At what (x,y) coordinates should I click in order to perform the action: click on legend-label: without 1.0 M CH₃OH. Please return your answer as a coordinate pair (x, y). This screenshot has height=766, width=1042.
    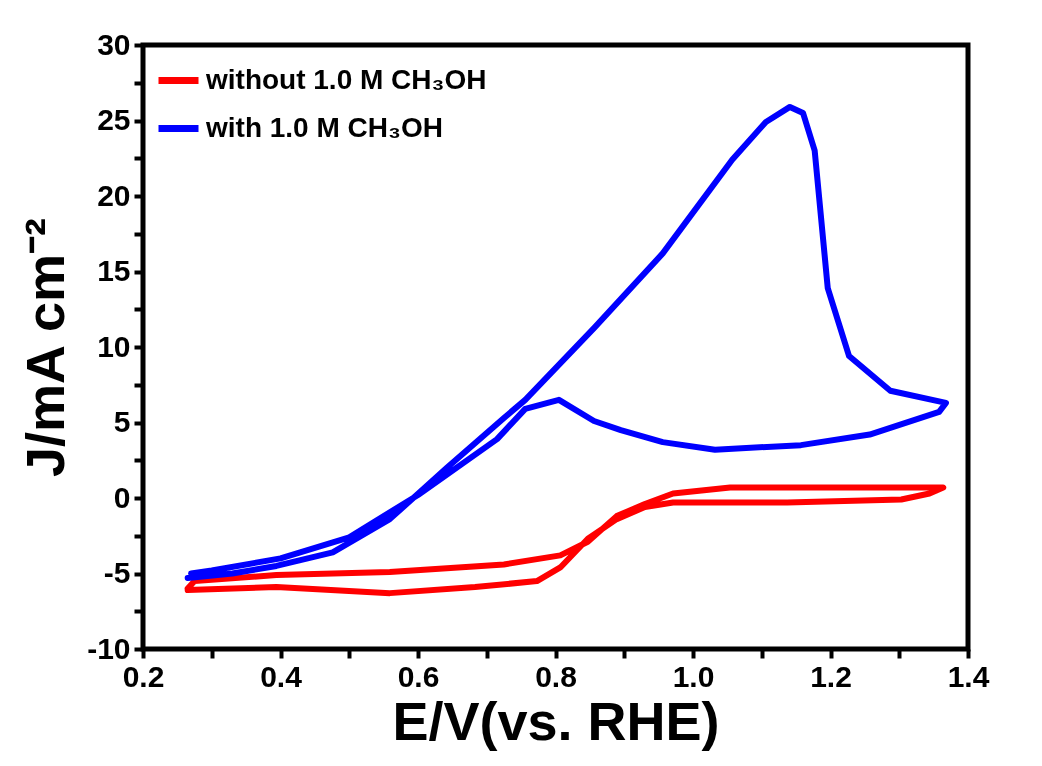
    Looking at the image, I should click on (346, 79).